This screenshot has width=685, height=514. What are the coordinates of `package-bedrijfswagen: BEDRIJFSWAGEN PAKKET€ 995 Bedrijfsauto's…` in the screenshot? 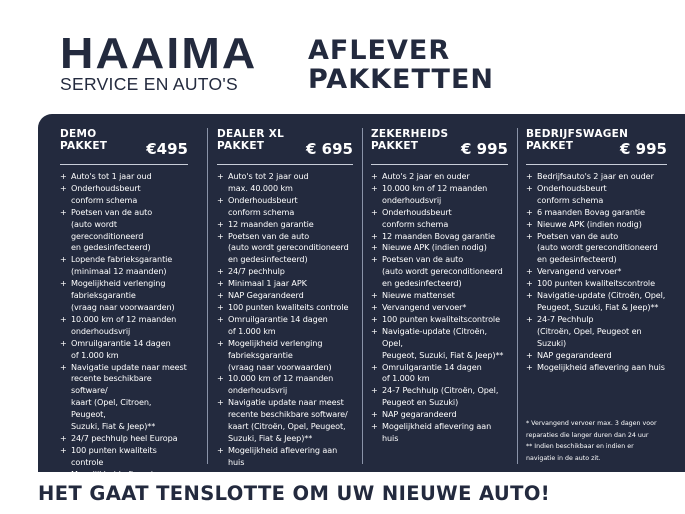 It's located at (592, 296).